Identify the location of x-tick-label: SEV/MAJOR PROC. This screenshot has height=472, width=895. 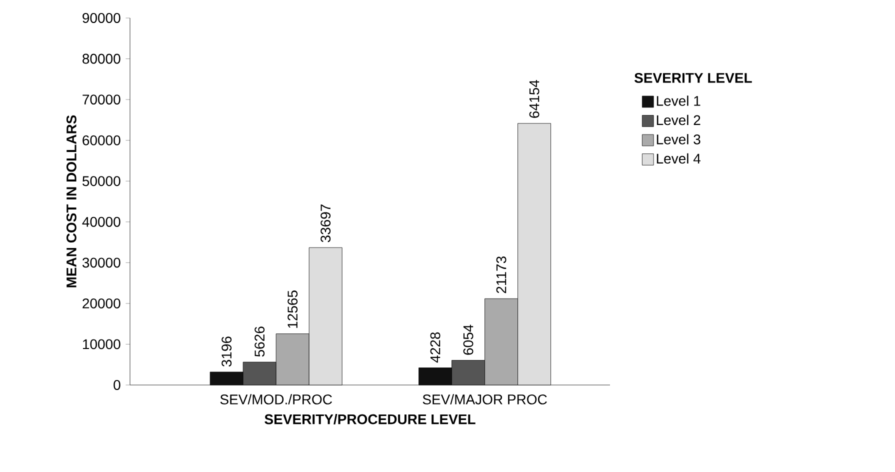
(484, 399).